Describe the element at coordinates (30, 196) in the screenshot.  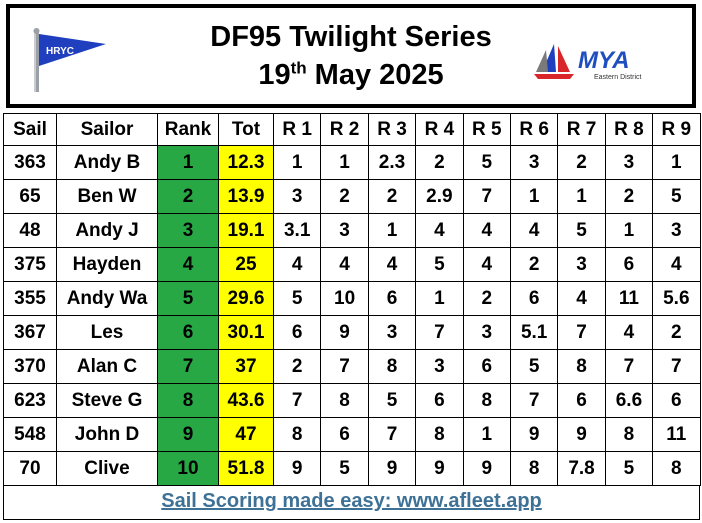
I see `sail-number-cell: 65` at that location.